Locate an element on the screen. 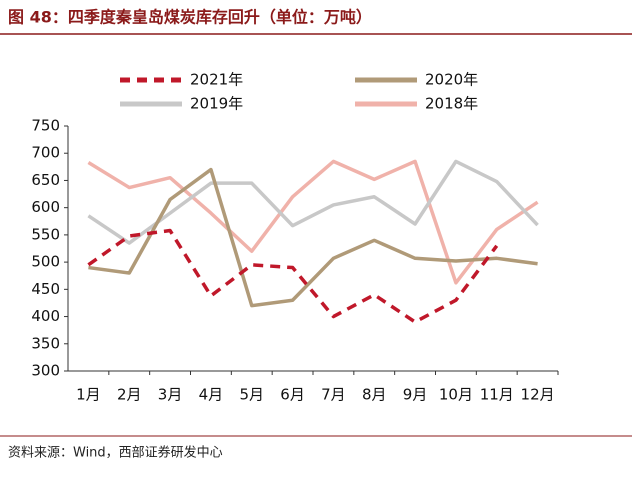 The width and height of the screenshot is (632, 502). x-tick-label: 1月 is located at coordinates (88, 395).